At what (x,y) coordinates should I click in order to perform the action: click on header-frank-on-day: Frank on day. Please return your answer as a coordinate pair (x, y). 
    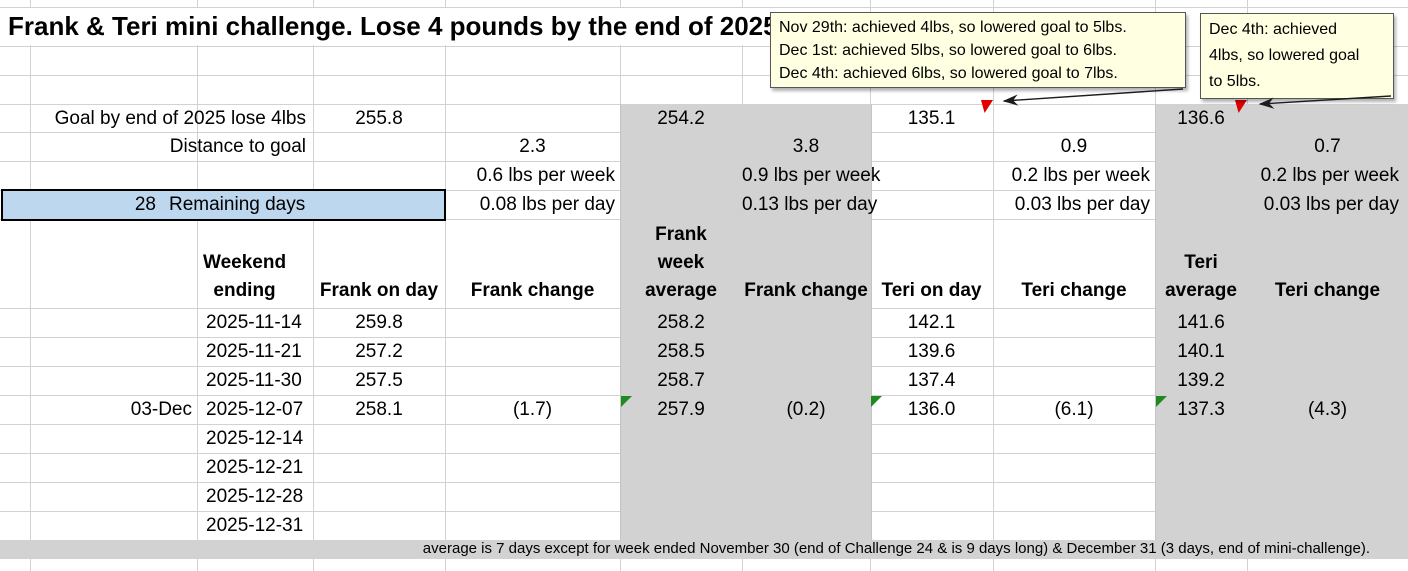
    Looking at the image, I should click on (379, 290).